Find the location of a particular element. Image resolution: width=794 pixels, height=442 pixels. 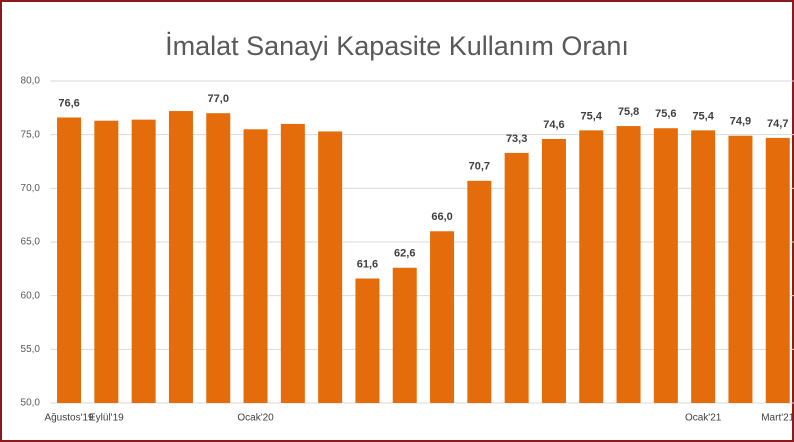

data-label: 76,6 is located at coordinates (68, 103).